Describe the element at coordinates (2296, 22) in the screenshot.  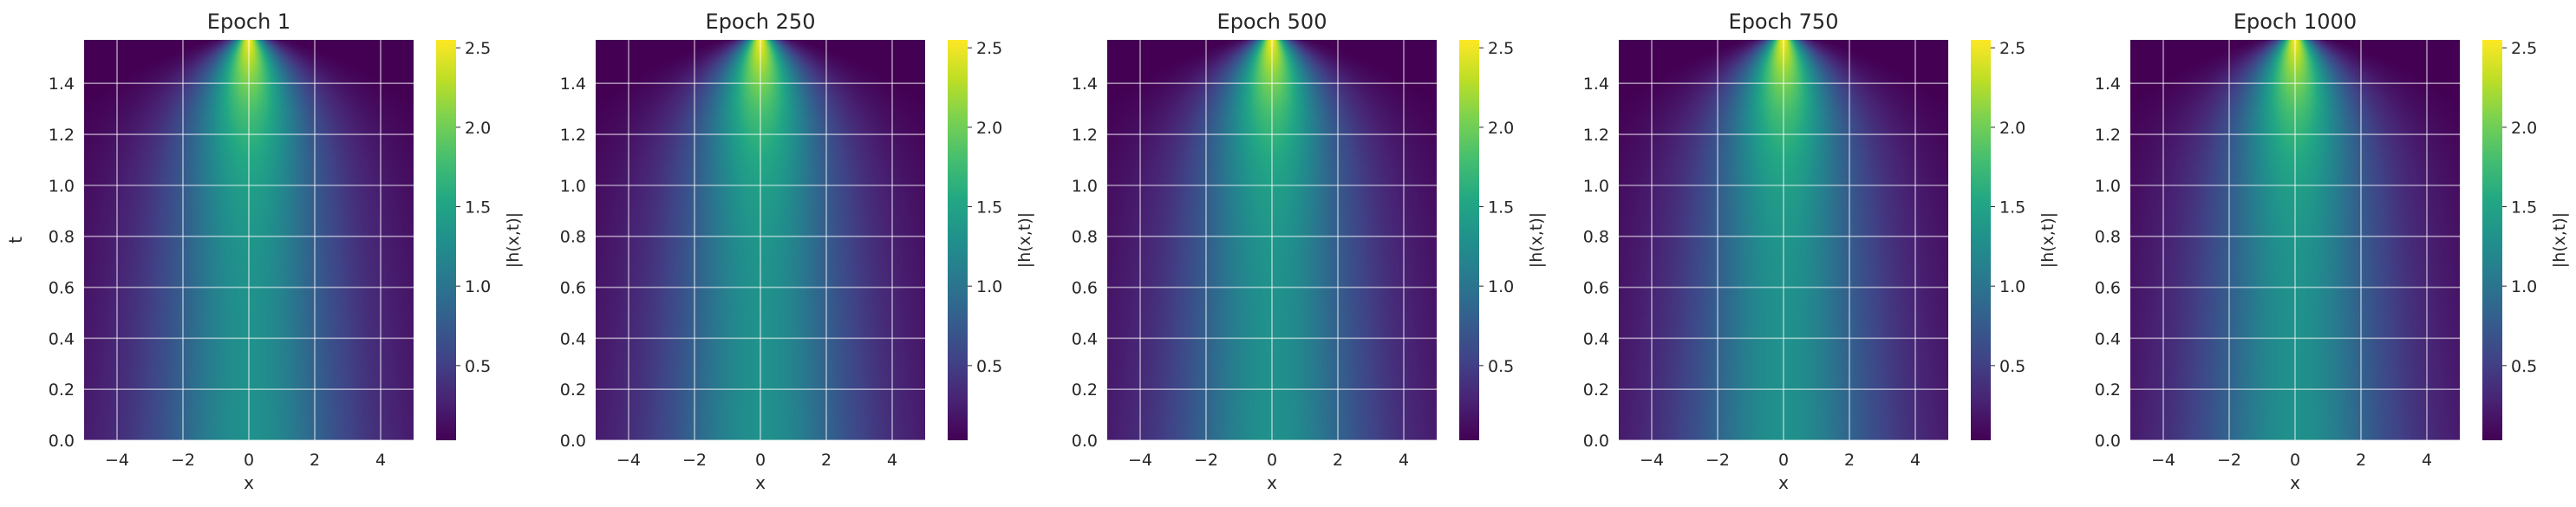
I see `panel-title: Epoch 1000` at that location.